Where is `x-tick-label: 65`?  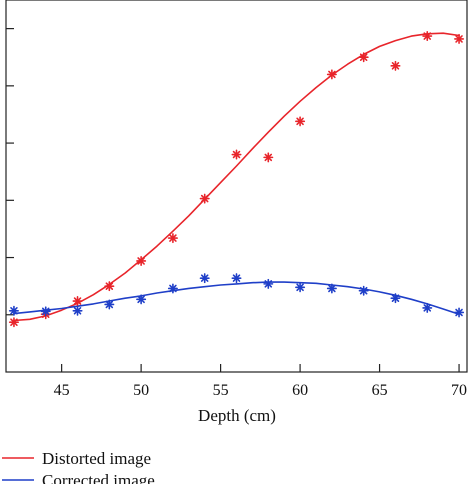 x-tick-label: 65 is located at coordinates (380, 390).